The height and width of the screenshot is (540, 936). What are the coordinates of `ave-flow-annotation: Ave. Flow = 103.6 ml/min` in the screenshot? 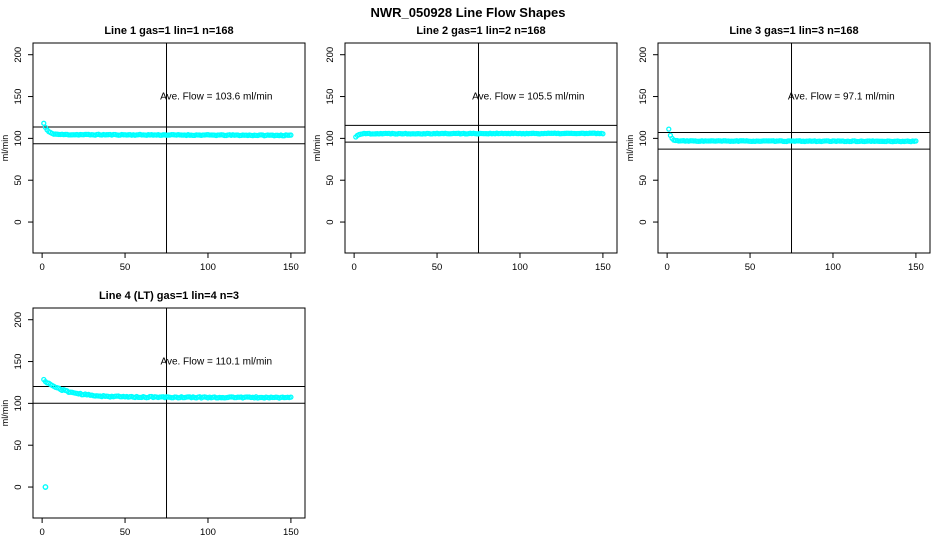 It's located at (216, 97).